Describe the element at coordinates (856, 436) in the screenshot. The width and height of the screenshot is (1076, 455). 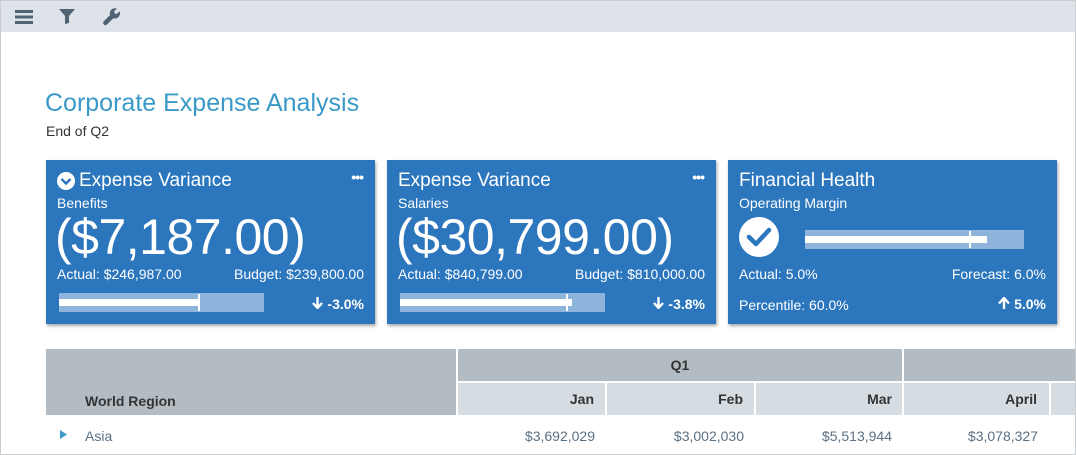
I see `cell-mar: $5,513,944` at that location.